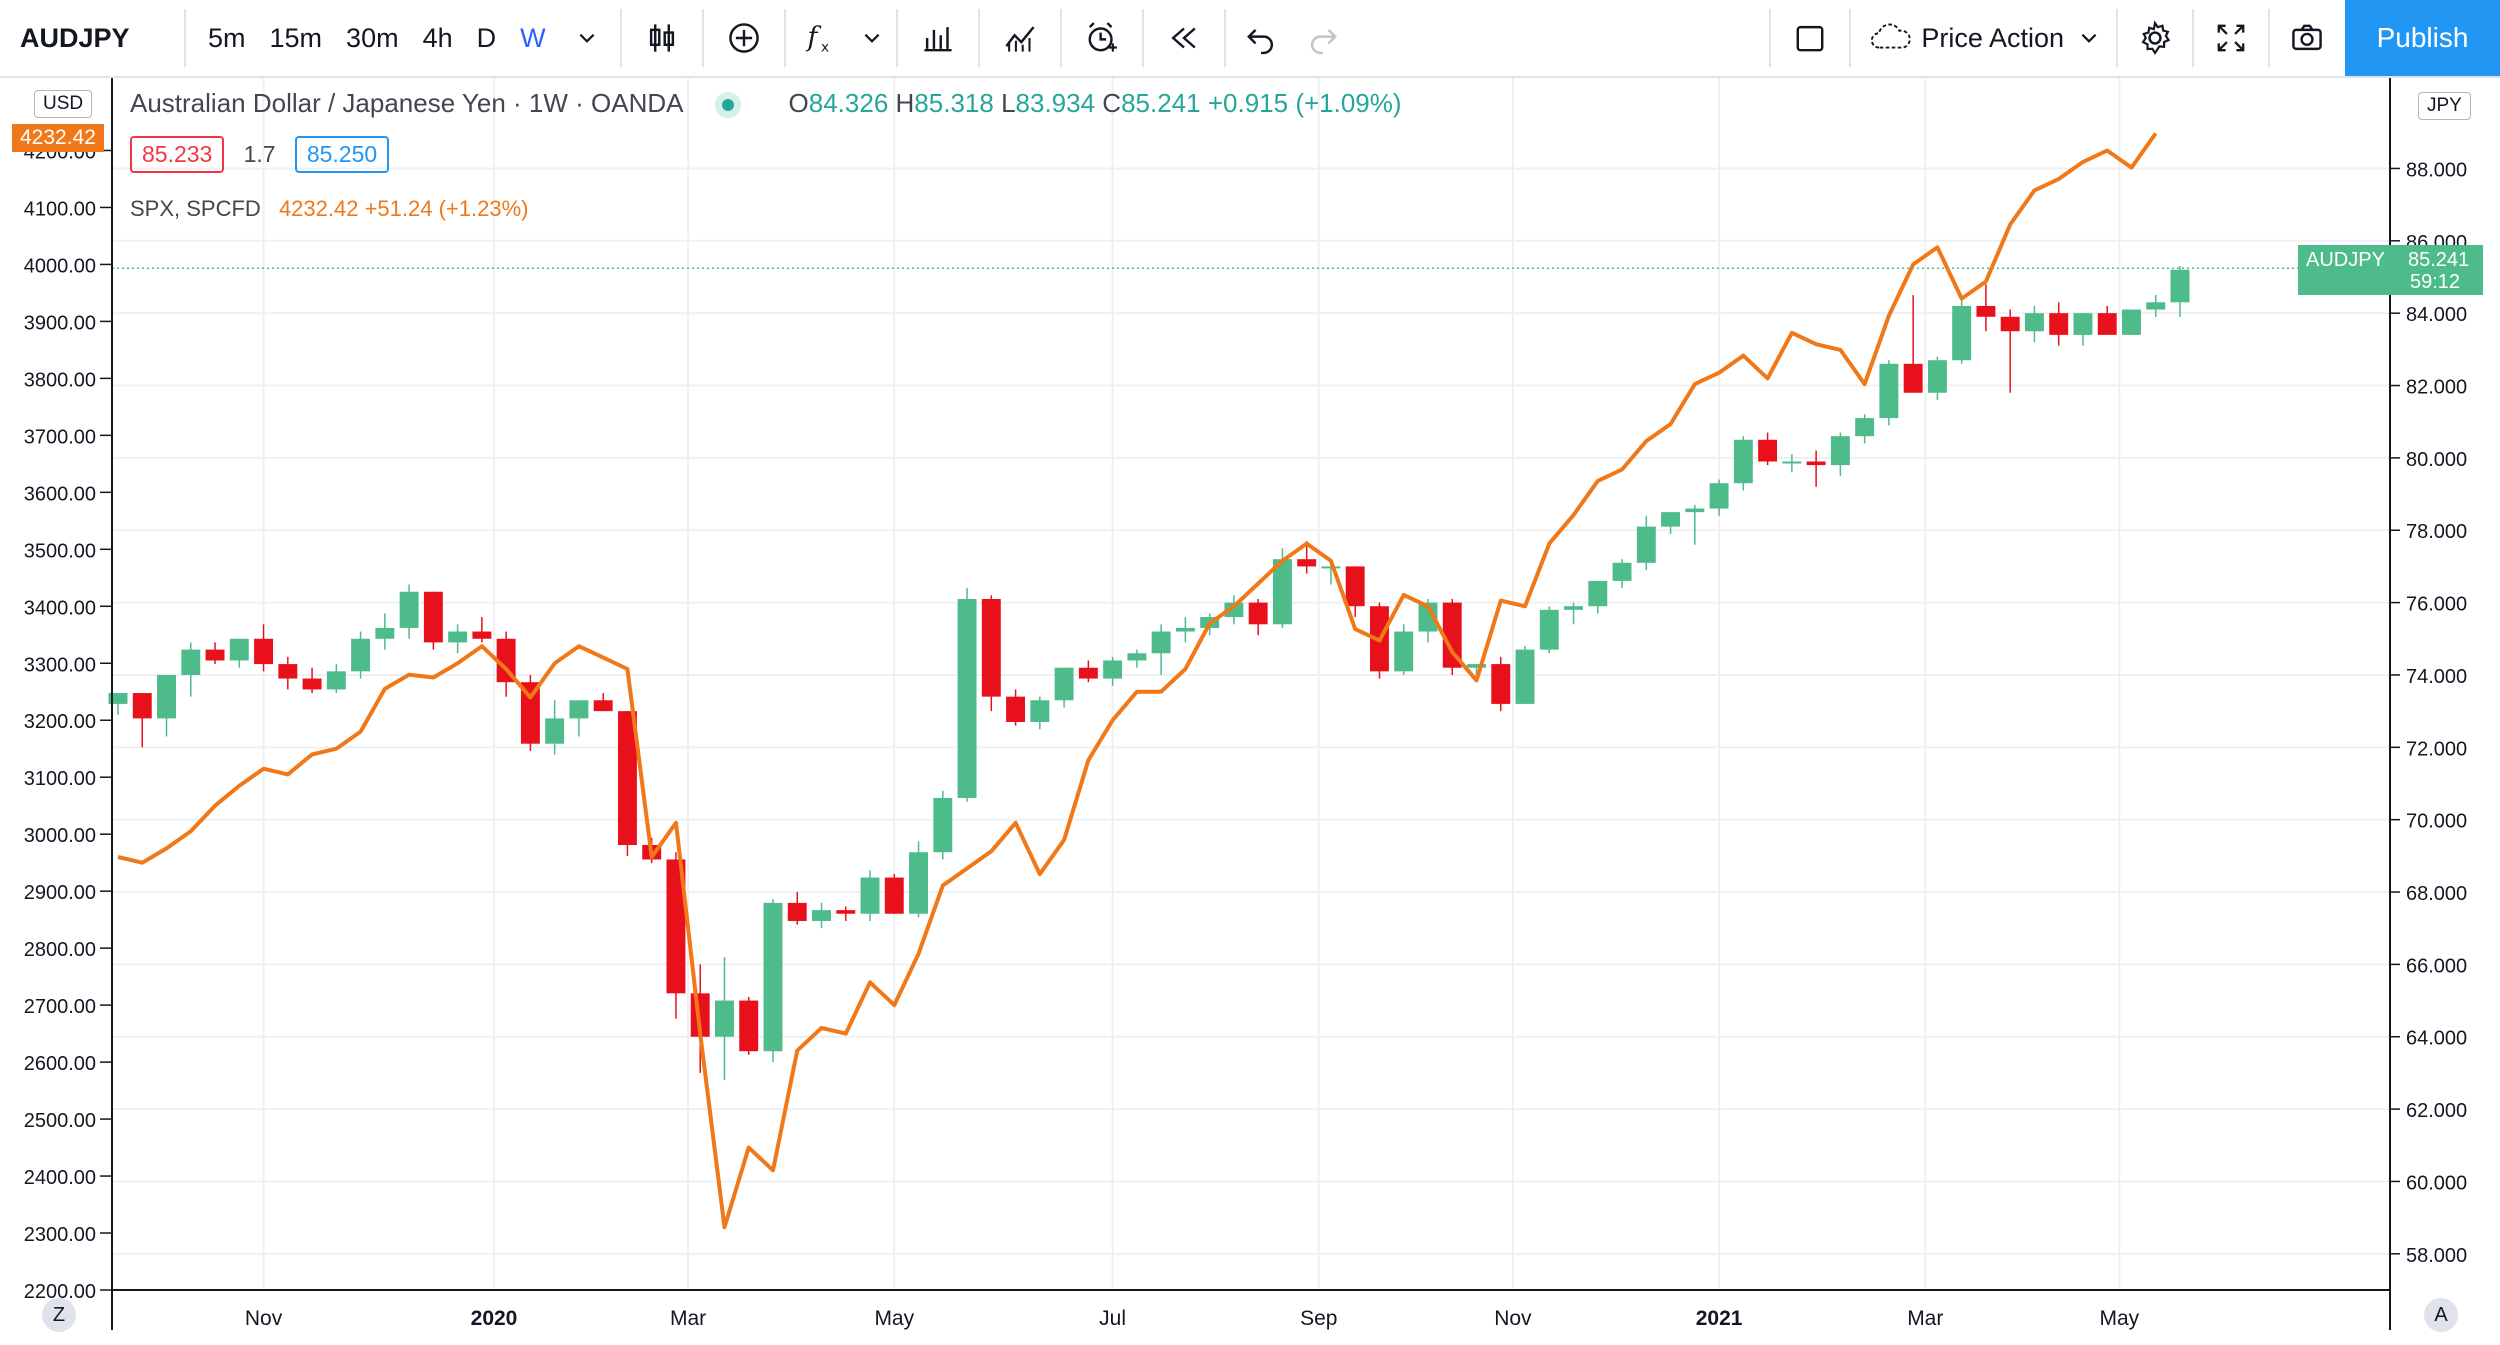 The image size is (2500, 1345). I want to click on camera-icon, so click(2307, 37).